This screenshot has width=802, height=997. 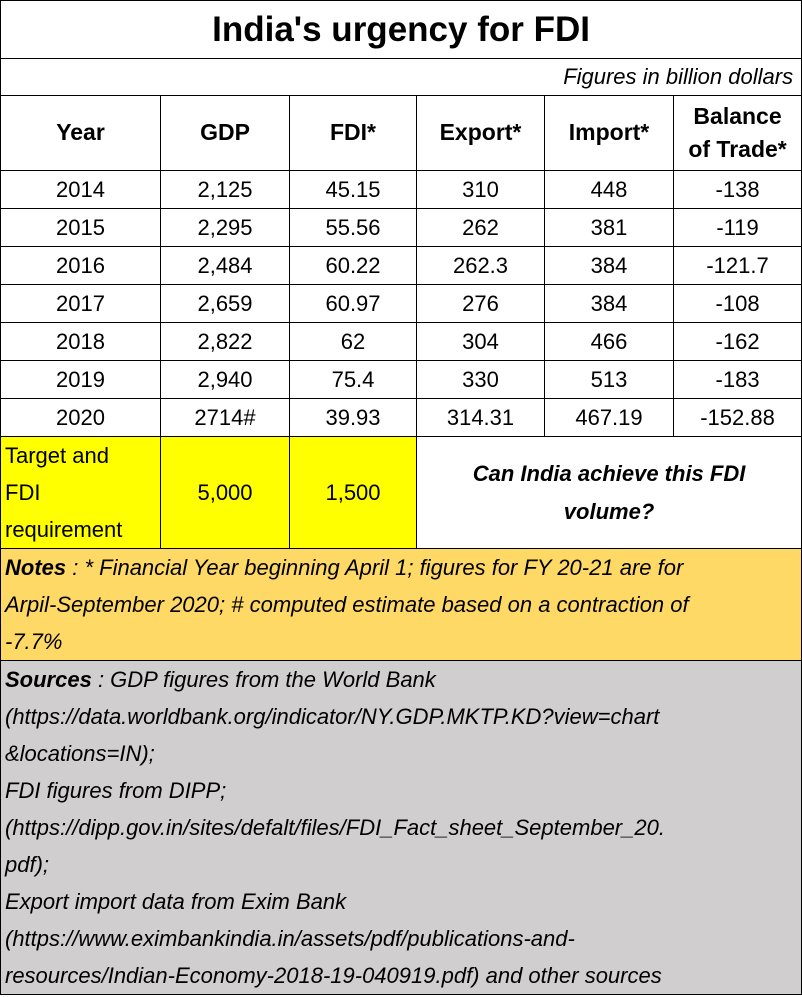 I want to click on cell-import: 466, so click(x=609, y=341).